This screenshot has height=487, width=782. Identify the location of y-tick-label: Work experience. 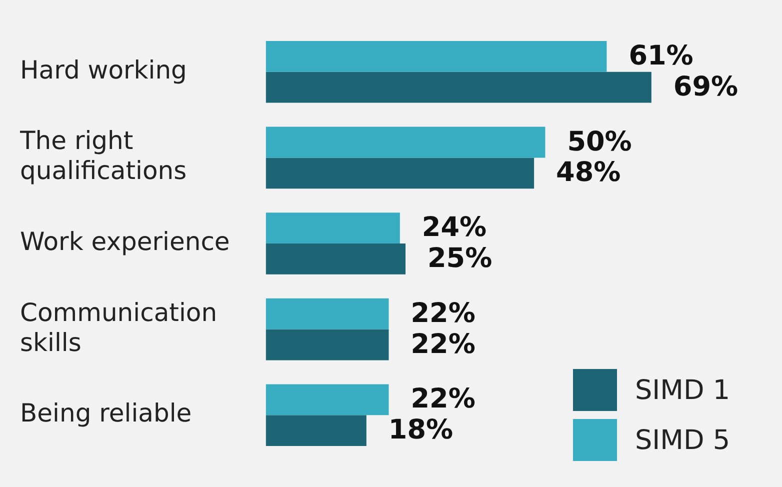
(125, 241).